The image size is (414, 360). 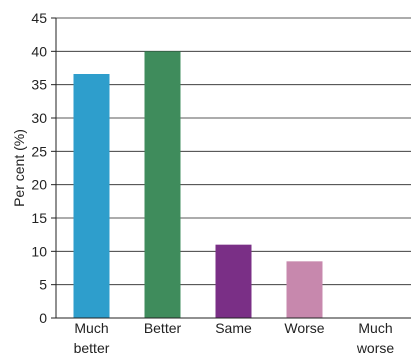 What do you see at coordinates (234, 338) in the screenshot?
I see `x-categories: Much better Better Same Worse Much worse` at bounding box center [234, 338].